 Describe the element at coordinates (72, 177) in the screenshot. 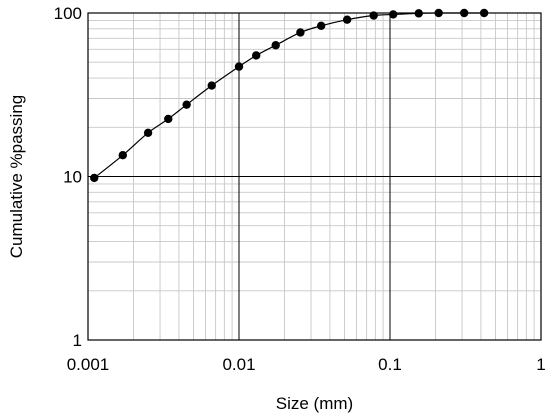

I see `y-tick-label: 10` at that location.